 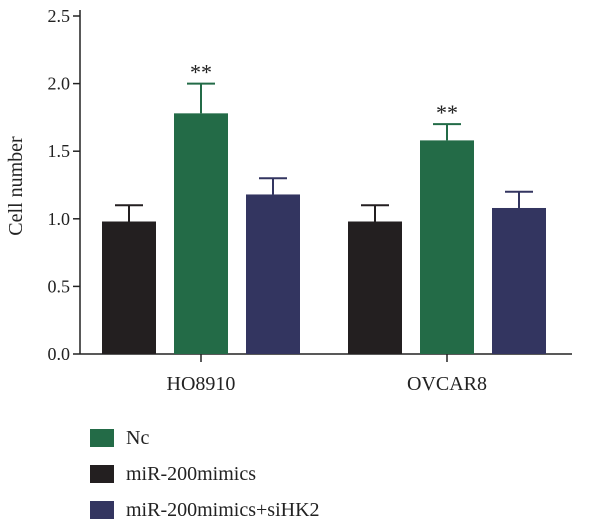 I want to click on y-tick-label: 0.5, so click(x=59, y=286).